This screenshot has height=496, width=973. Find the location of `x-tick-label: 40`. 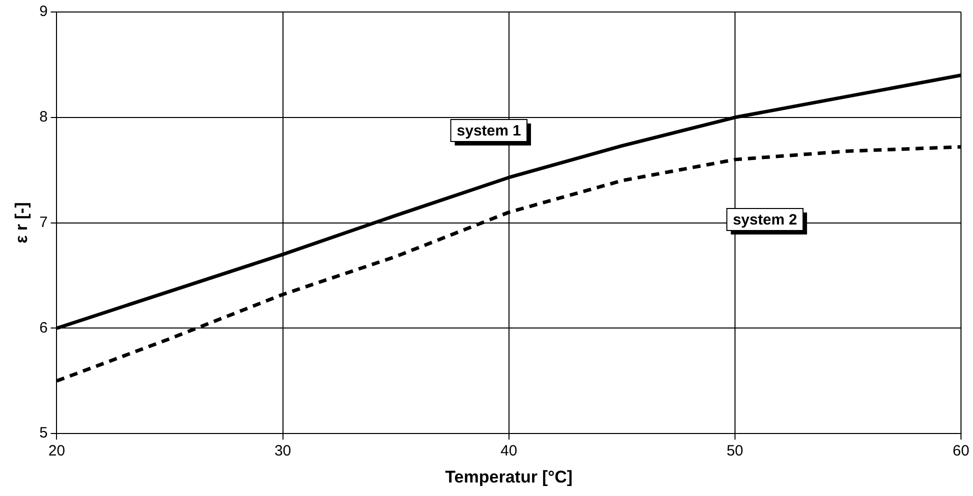

x-tick-label: 40 is located at coordinates (509, 451).